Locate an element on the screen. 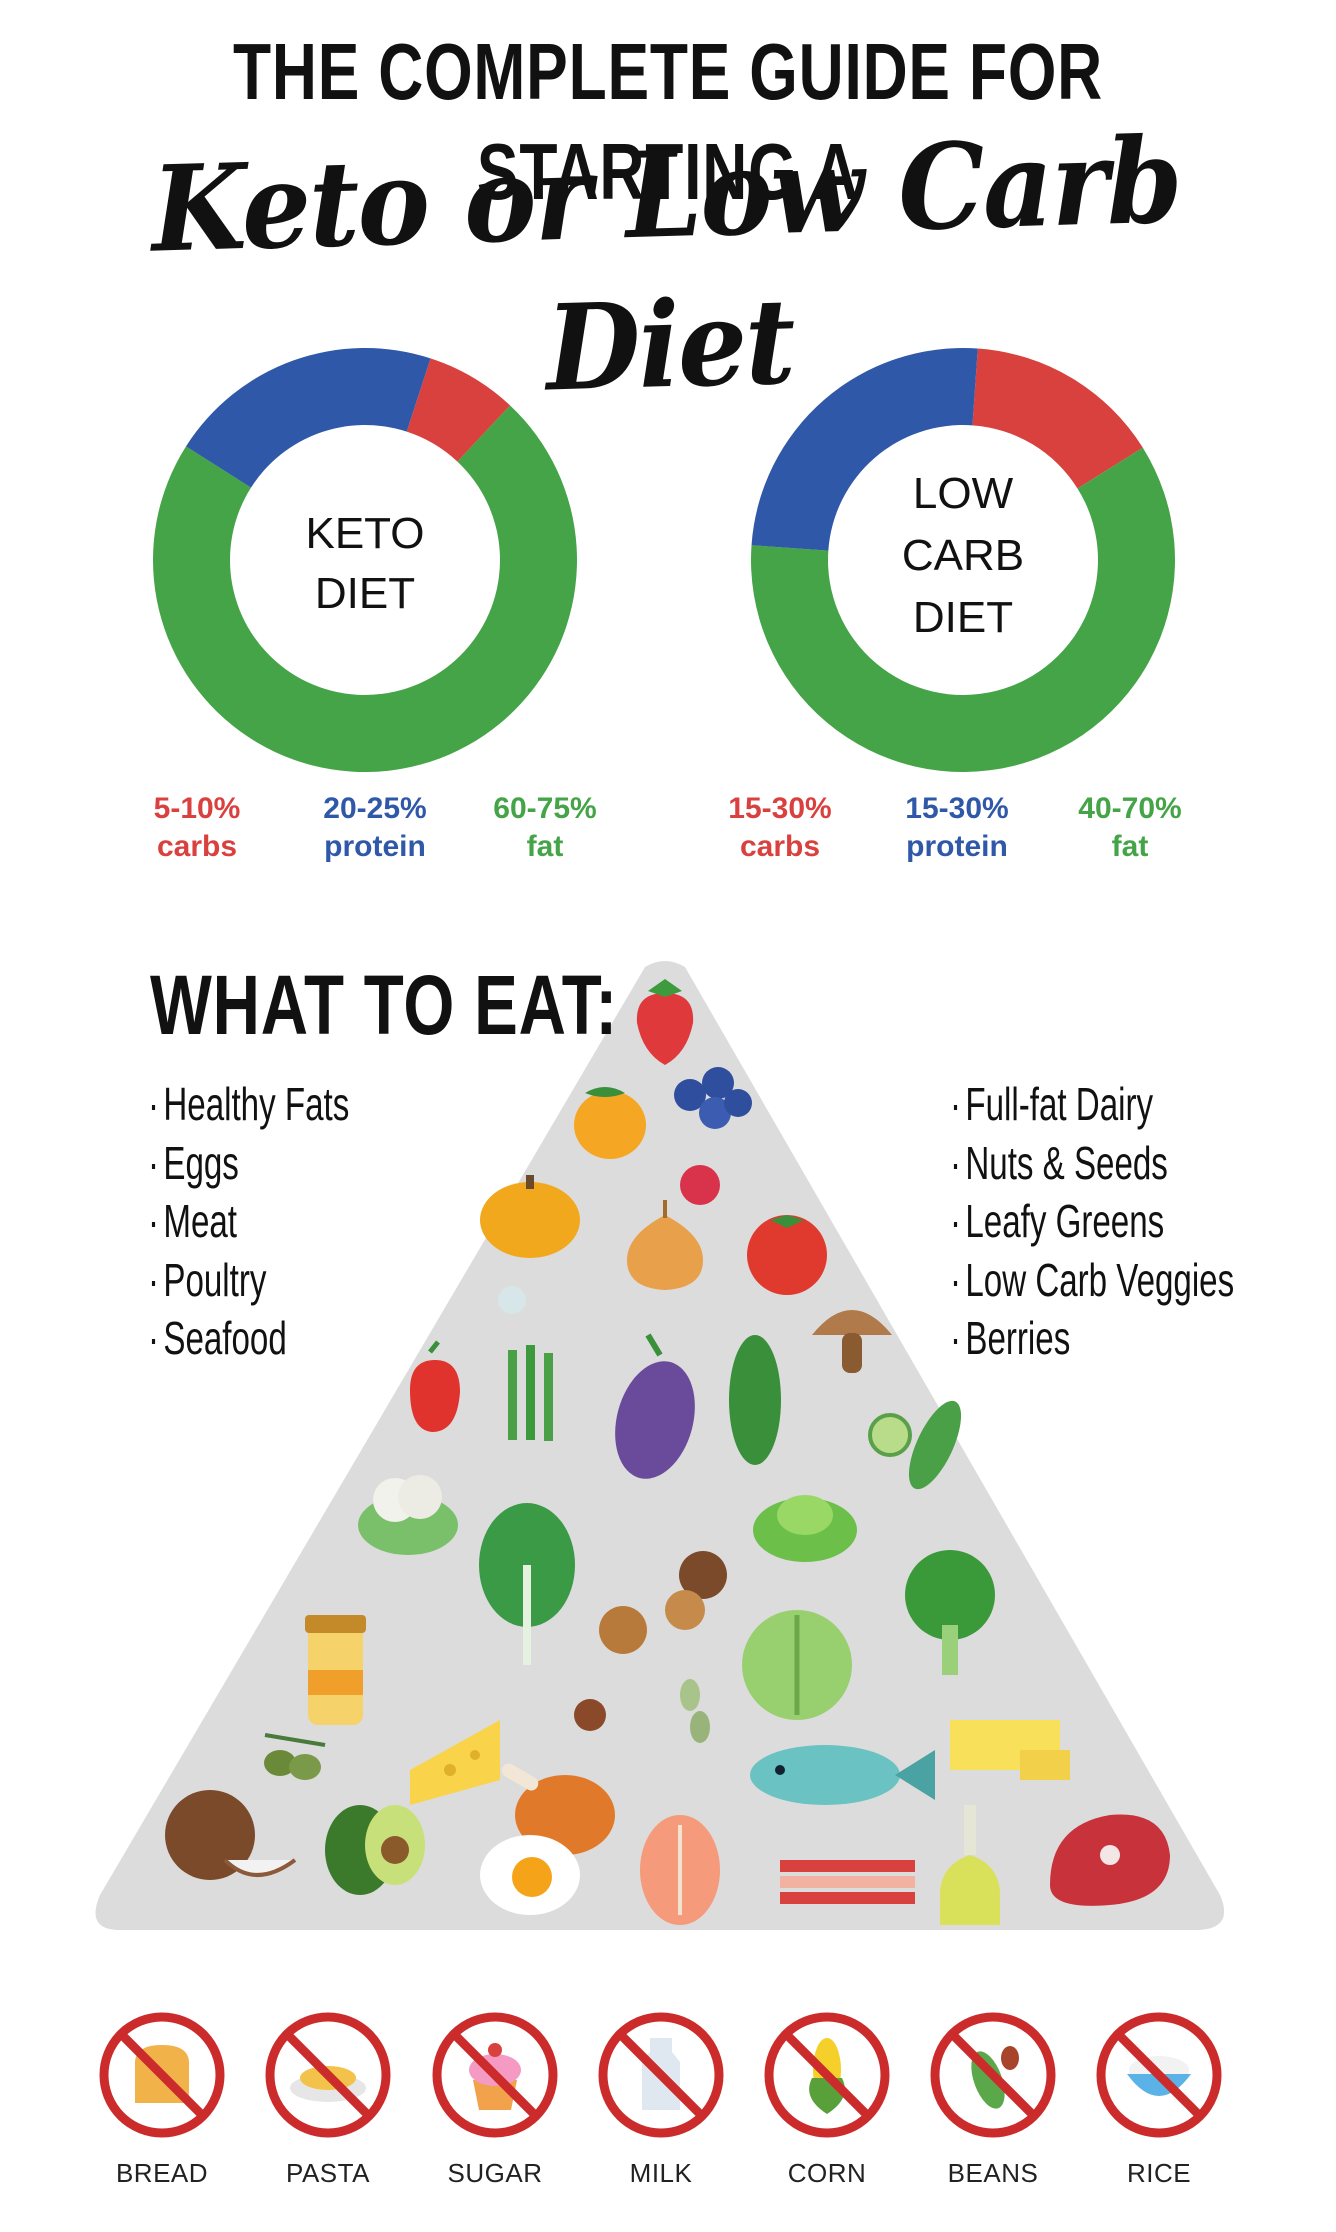 This screenshot has height=2232, width=1336. pumpkin-icon is located at coordinates (530, 1216).